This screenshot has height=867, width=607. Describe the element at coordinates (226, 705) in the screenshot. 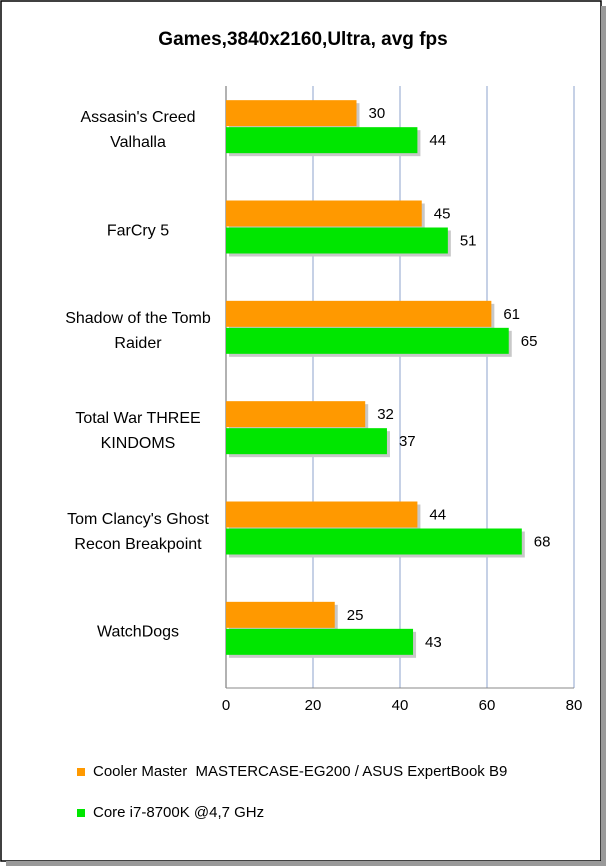

I see `x-tick-label: 0` at that location.